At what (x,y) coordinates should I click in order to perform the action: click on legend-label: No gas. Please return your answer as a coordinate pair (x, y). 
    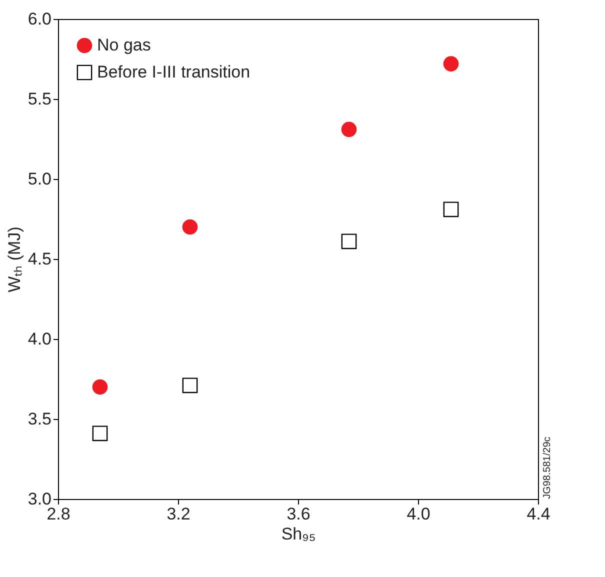
    Looking at the image, I should click on (124, 45).